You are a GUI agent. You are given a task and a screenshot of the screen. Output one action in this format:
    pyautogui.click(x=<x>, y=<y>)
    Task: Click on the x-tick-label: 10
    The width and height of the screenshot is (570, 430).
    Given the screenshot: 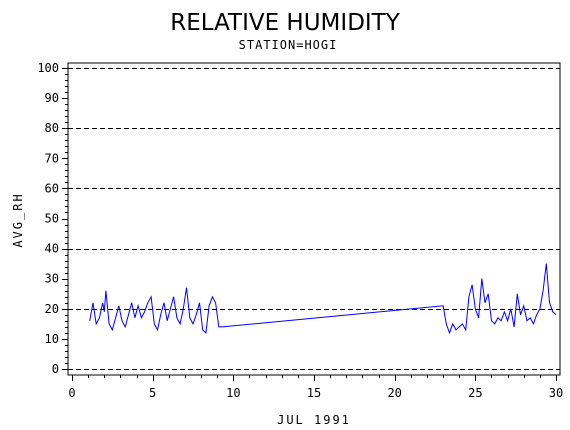 What is the action you would take?
    pyautogui.click(x=233, y=393)
    